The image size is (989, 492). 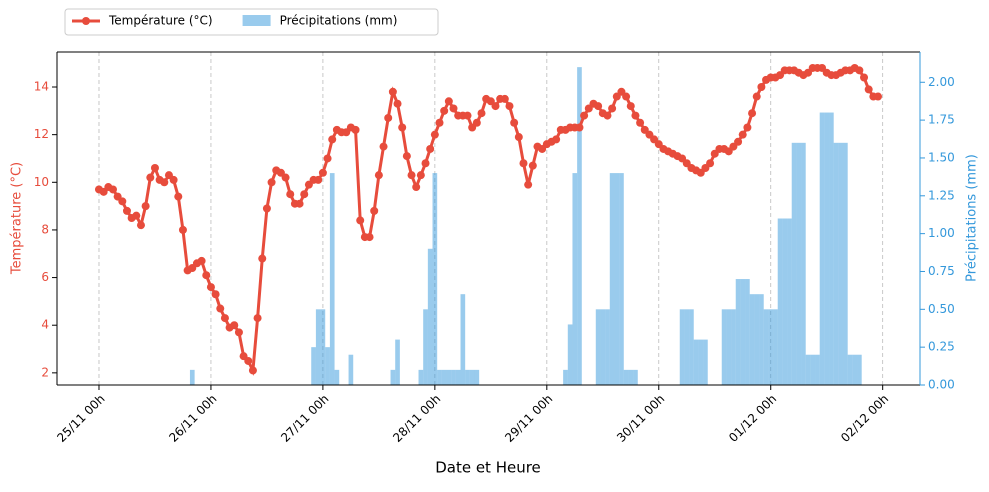 What do you see at coordinates (941, 347) in the screenshot?
I see `y2-tick-label: 0.25` at bounding box center [941, 347].